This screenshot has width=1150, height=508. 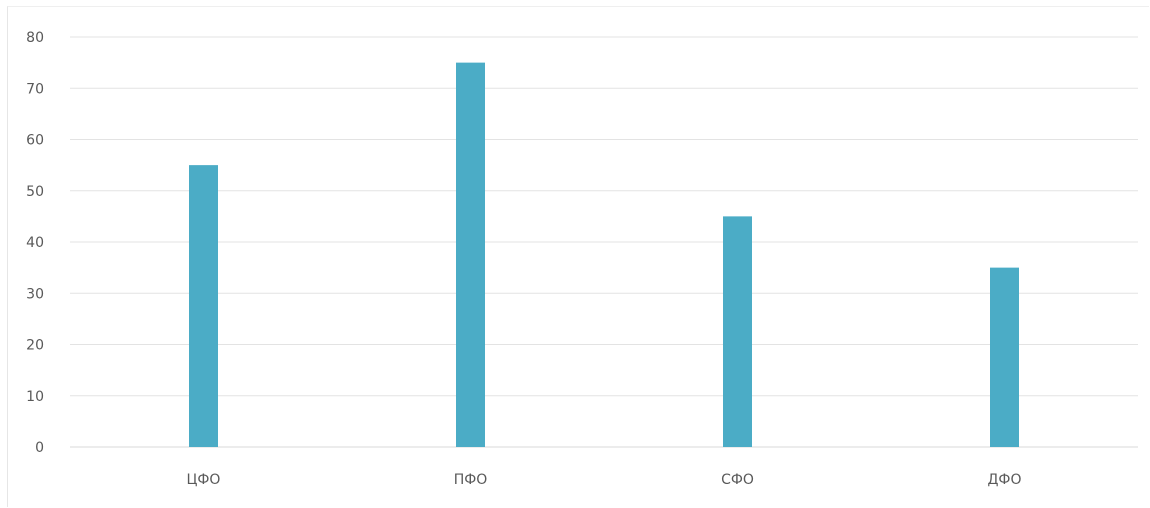 I want to click on x-category-label: ПФО, so click(x=471, y=480).